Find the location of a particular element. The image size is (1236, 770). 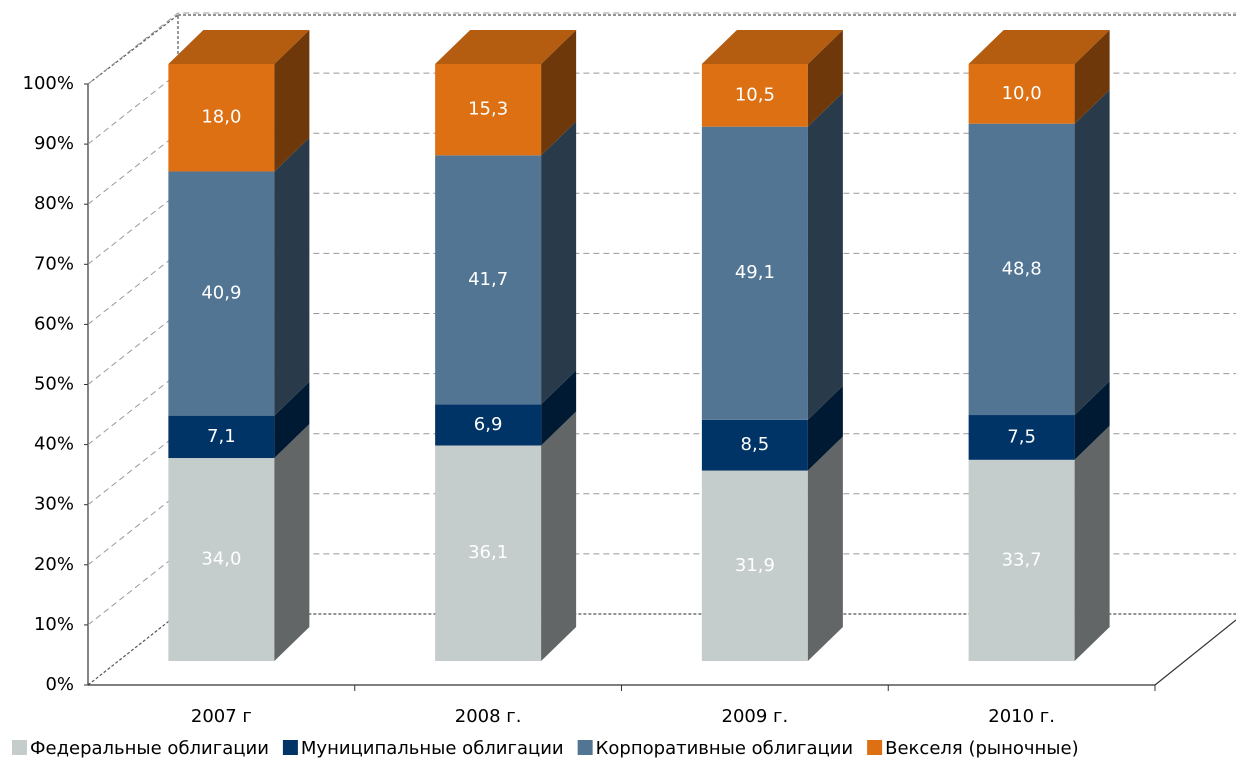

x-tick-label: 2010 г. is located at coordinates (1021, 716).